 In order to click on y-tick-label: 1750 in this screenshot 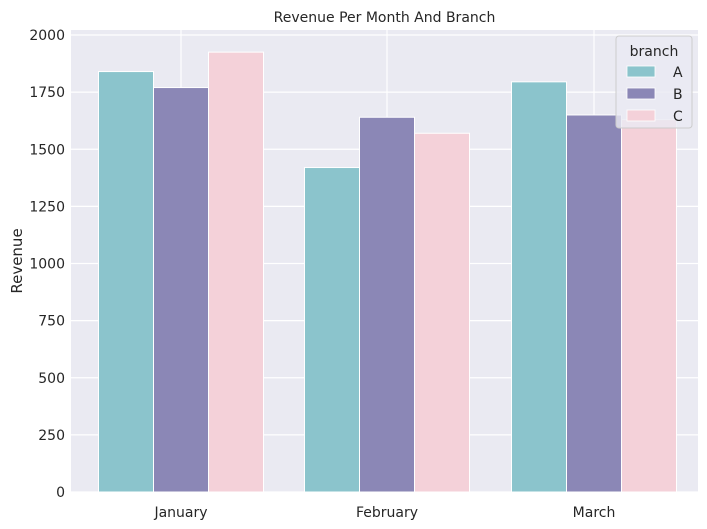, I will do `click(47, 93)`.